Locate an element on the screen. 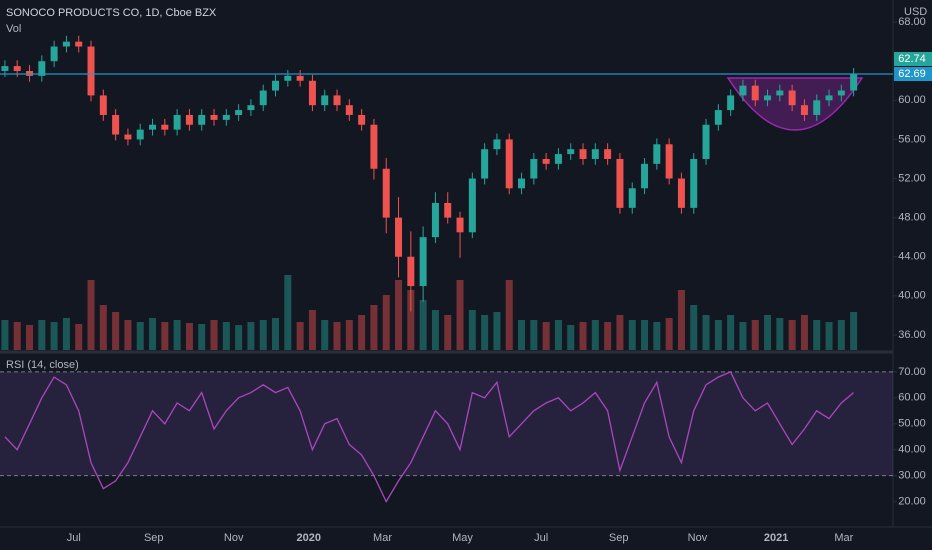  rsi-y-tick-label: 20.00 is located at coordinates (912, 502).